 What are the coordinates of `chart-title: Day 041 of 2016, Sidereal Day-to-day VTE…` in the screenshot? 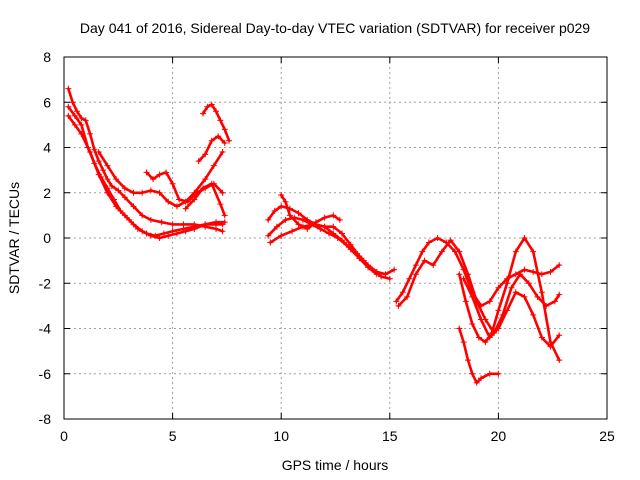 It's located at (335, 28).